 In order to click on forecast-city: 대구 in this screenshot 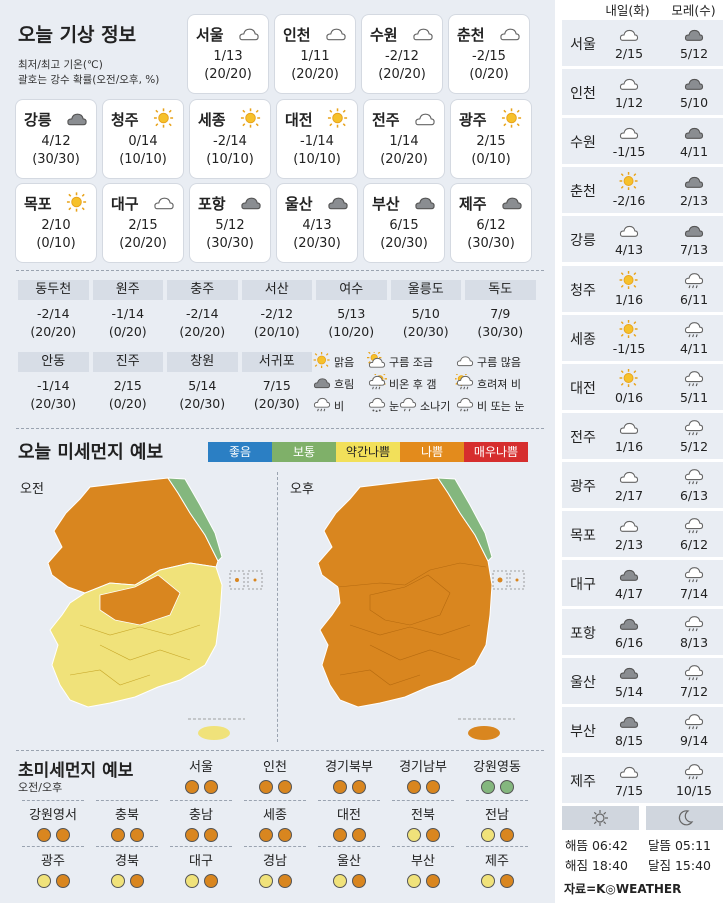, I will do `click(583, 585)`.